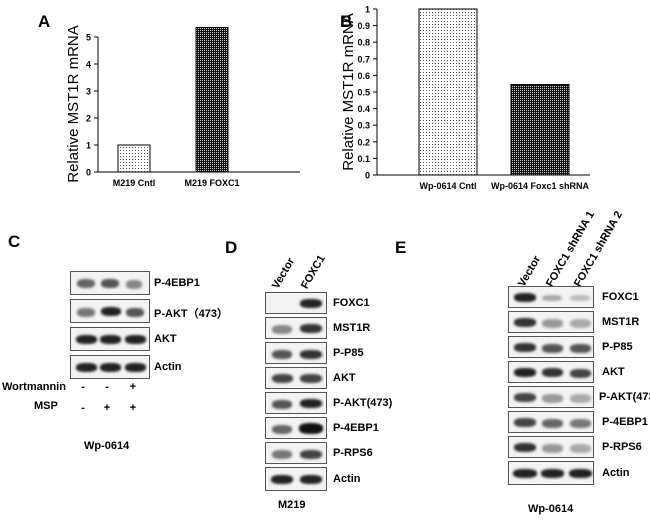 This screenshot has width=650, height=521. What do you see at coordinates (134, 183) in the screenshot?
I see `category-label: M219 Cntl` at bounding box center [134, 183].